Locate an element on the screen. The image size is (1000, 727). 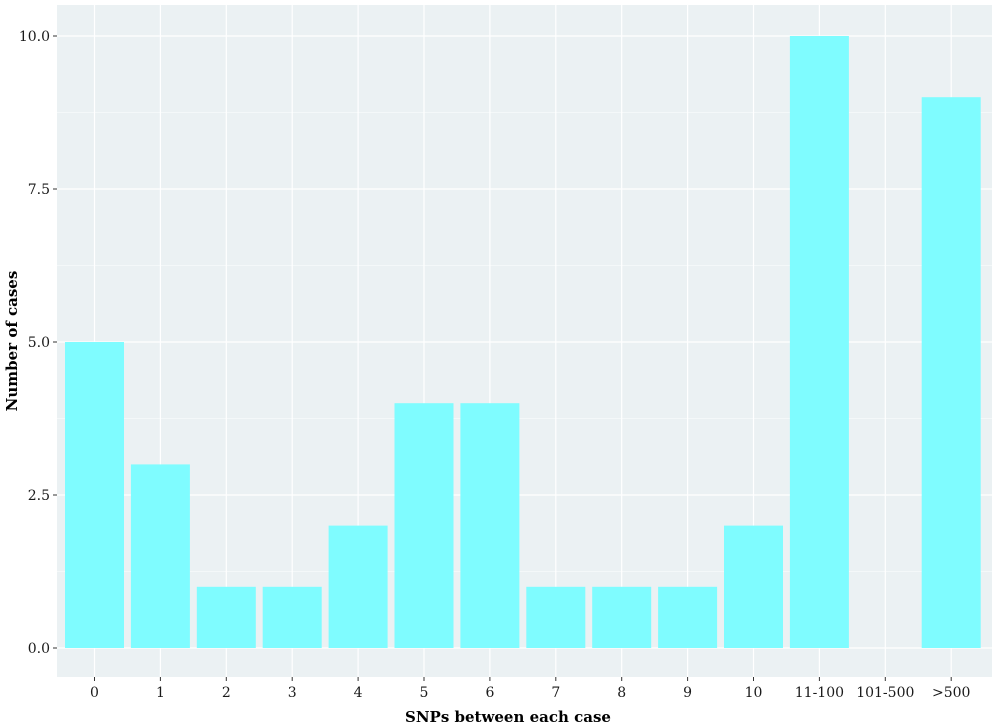
x-tick-label: 1 is located at coordinates (160, 693).